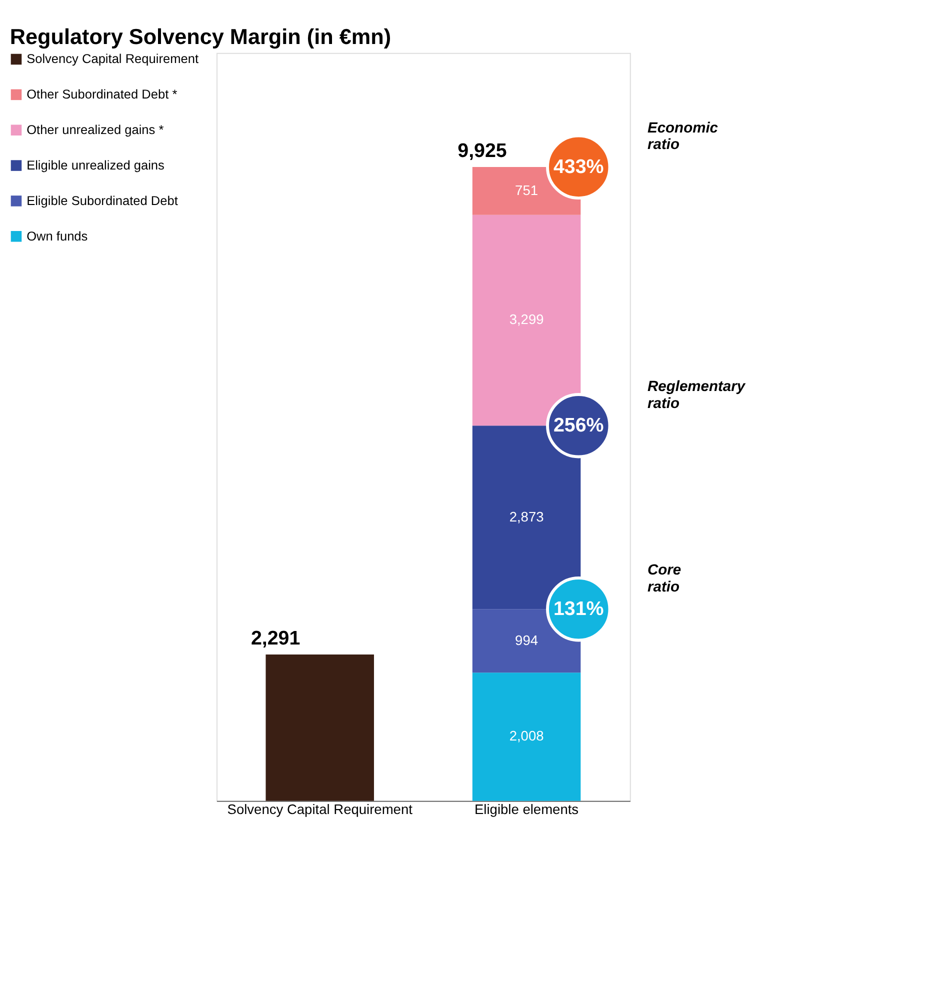 Image resolution: width=933 pixels, height=997 pixels. I want to click on legend-label: Eligible unrealized gains, so click(95, 164).